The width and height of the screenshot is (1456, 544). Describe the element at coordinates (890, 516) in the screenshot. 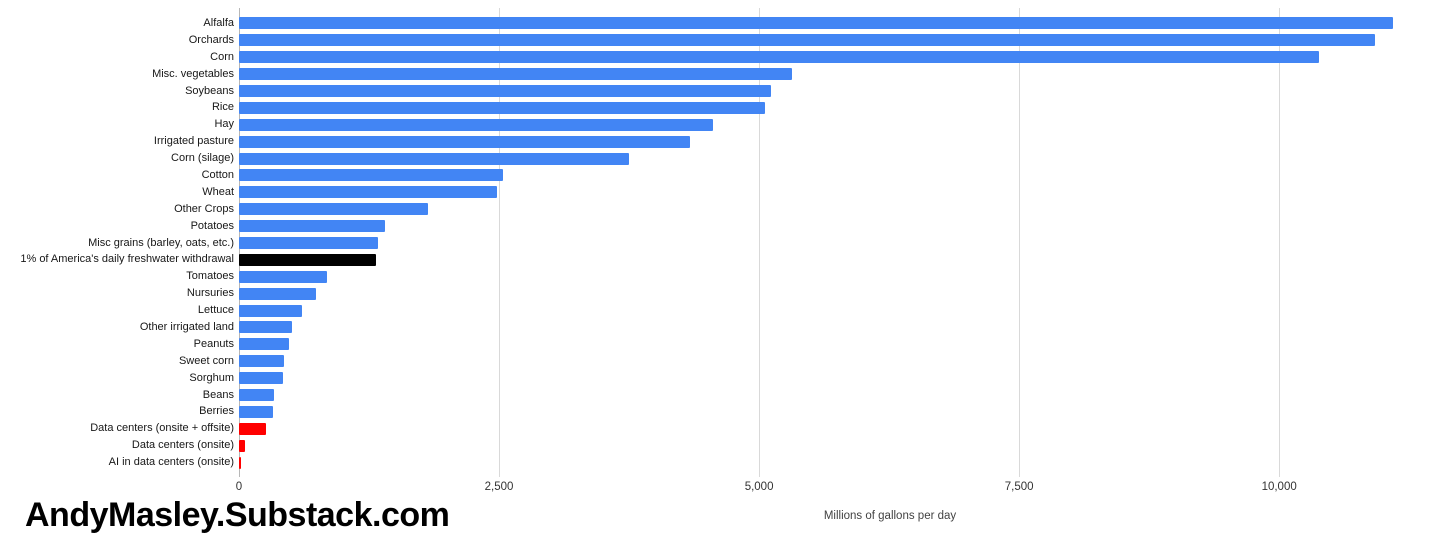

I see `x-axis-title: Millions of gallons per day` at that location.